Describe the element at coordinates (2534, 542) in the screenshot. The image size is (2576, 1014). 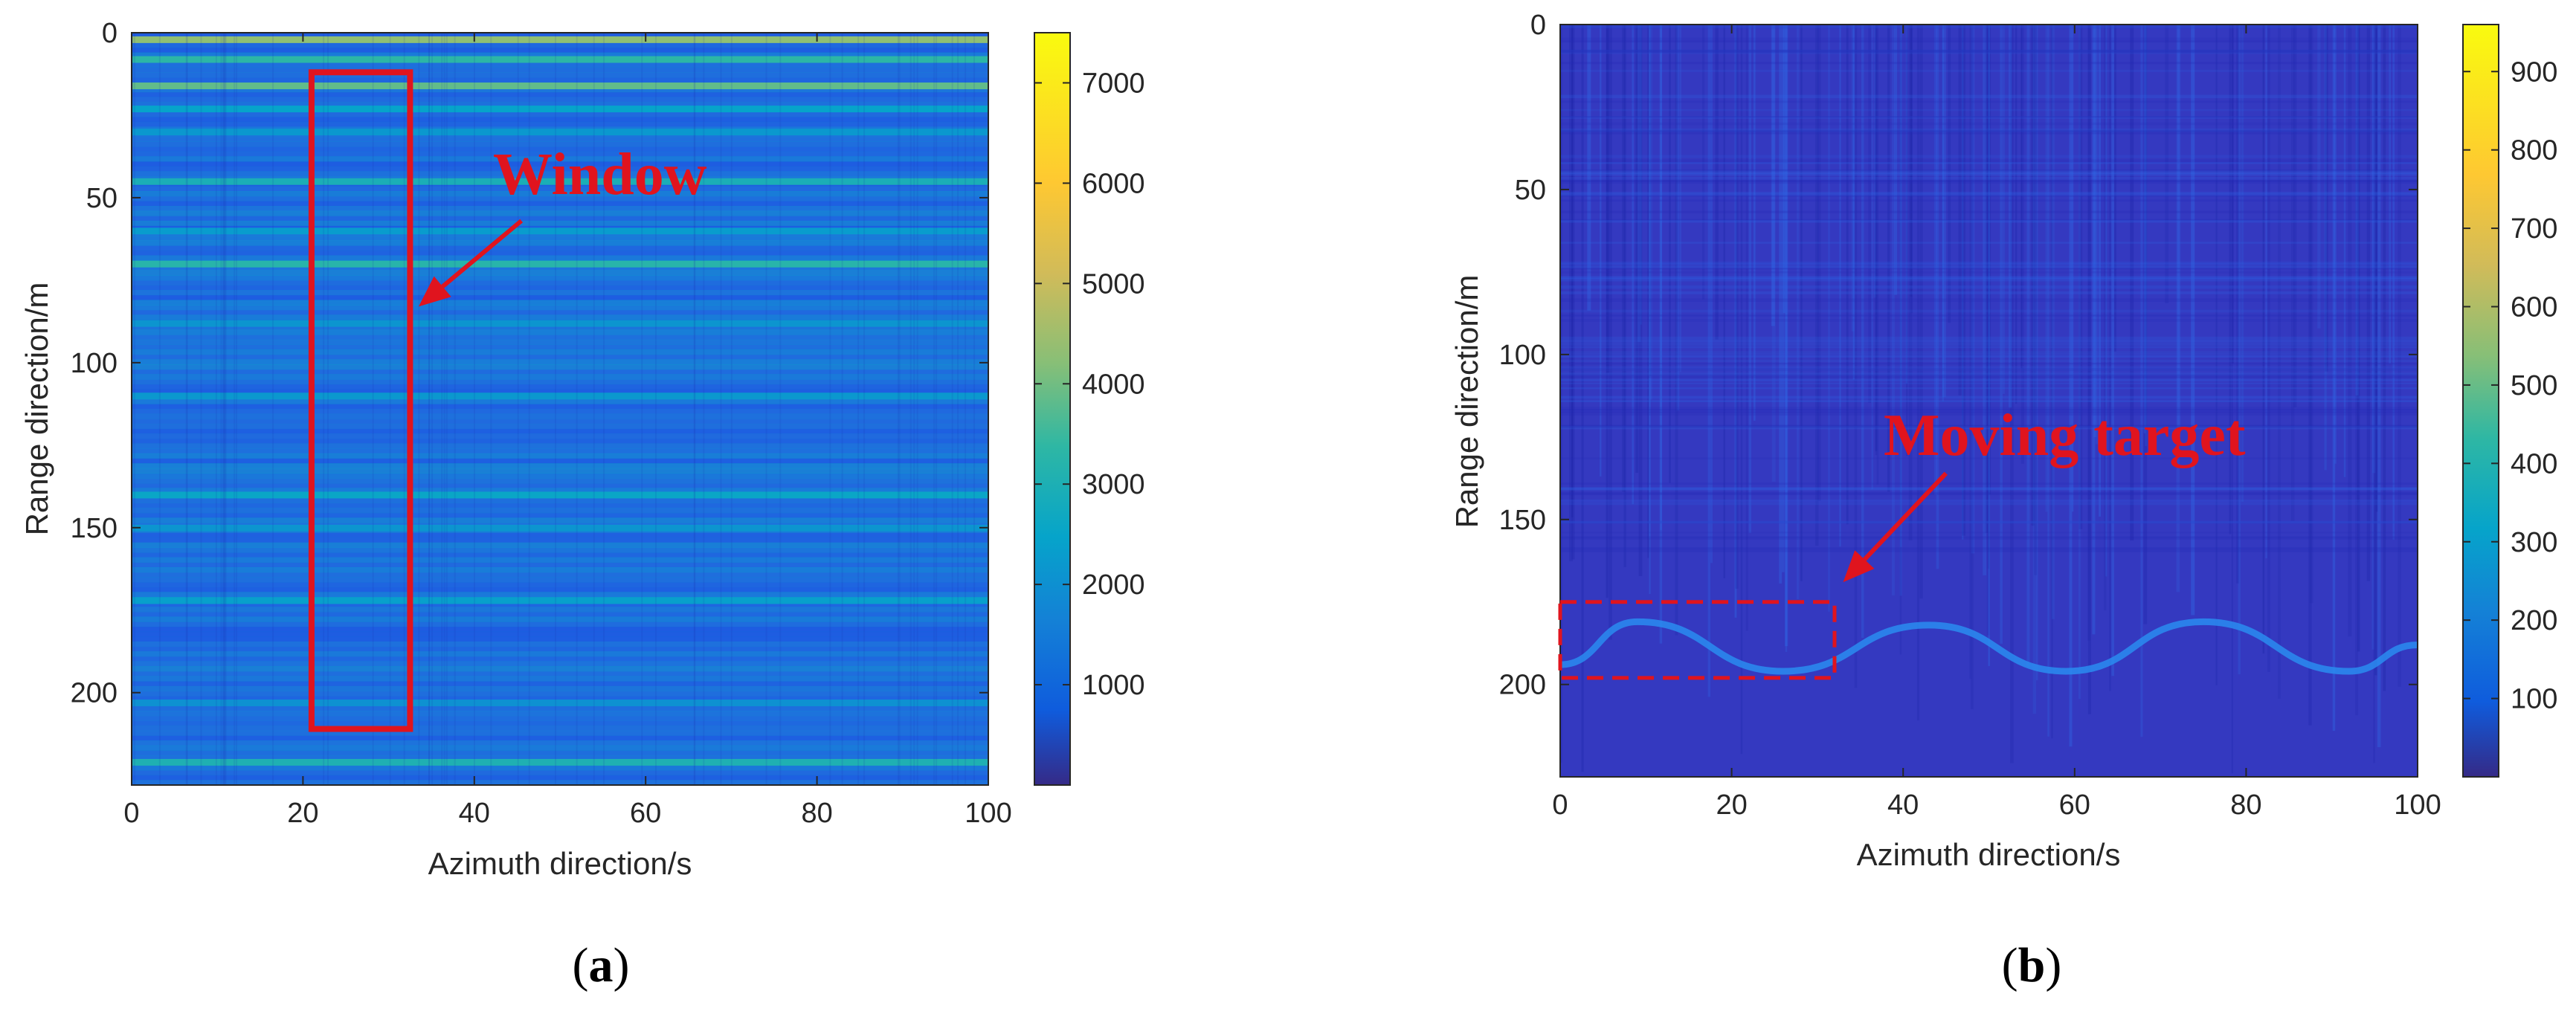
I see `colorbar-tick-label: 300` at that location.